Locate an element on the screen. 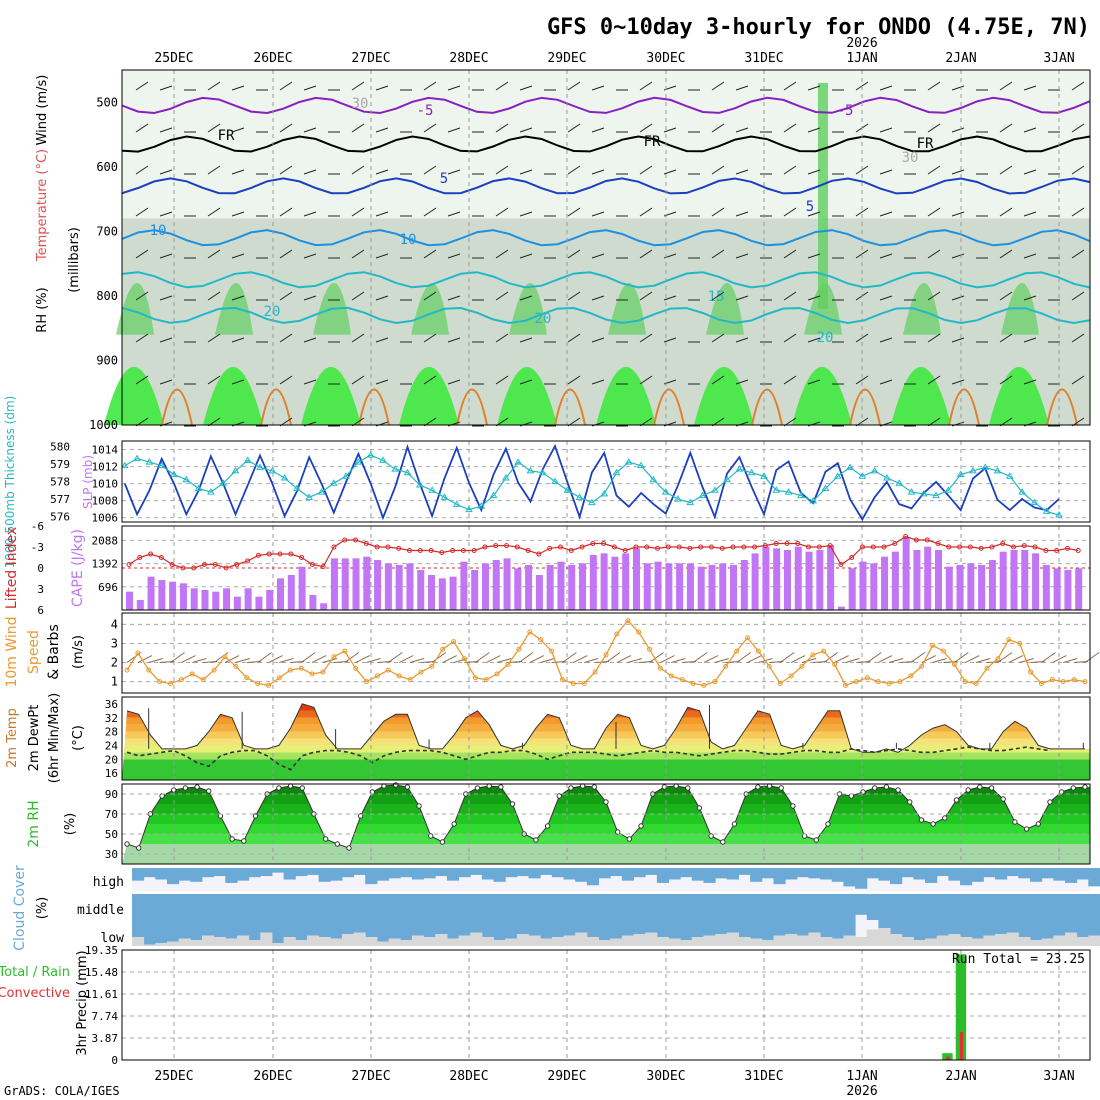  tick-label: 800 is located at coordinates (107, 296).